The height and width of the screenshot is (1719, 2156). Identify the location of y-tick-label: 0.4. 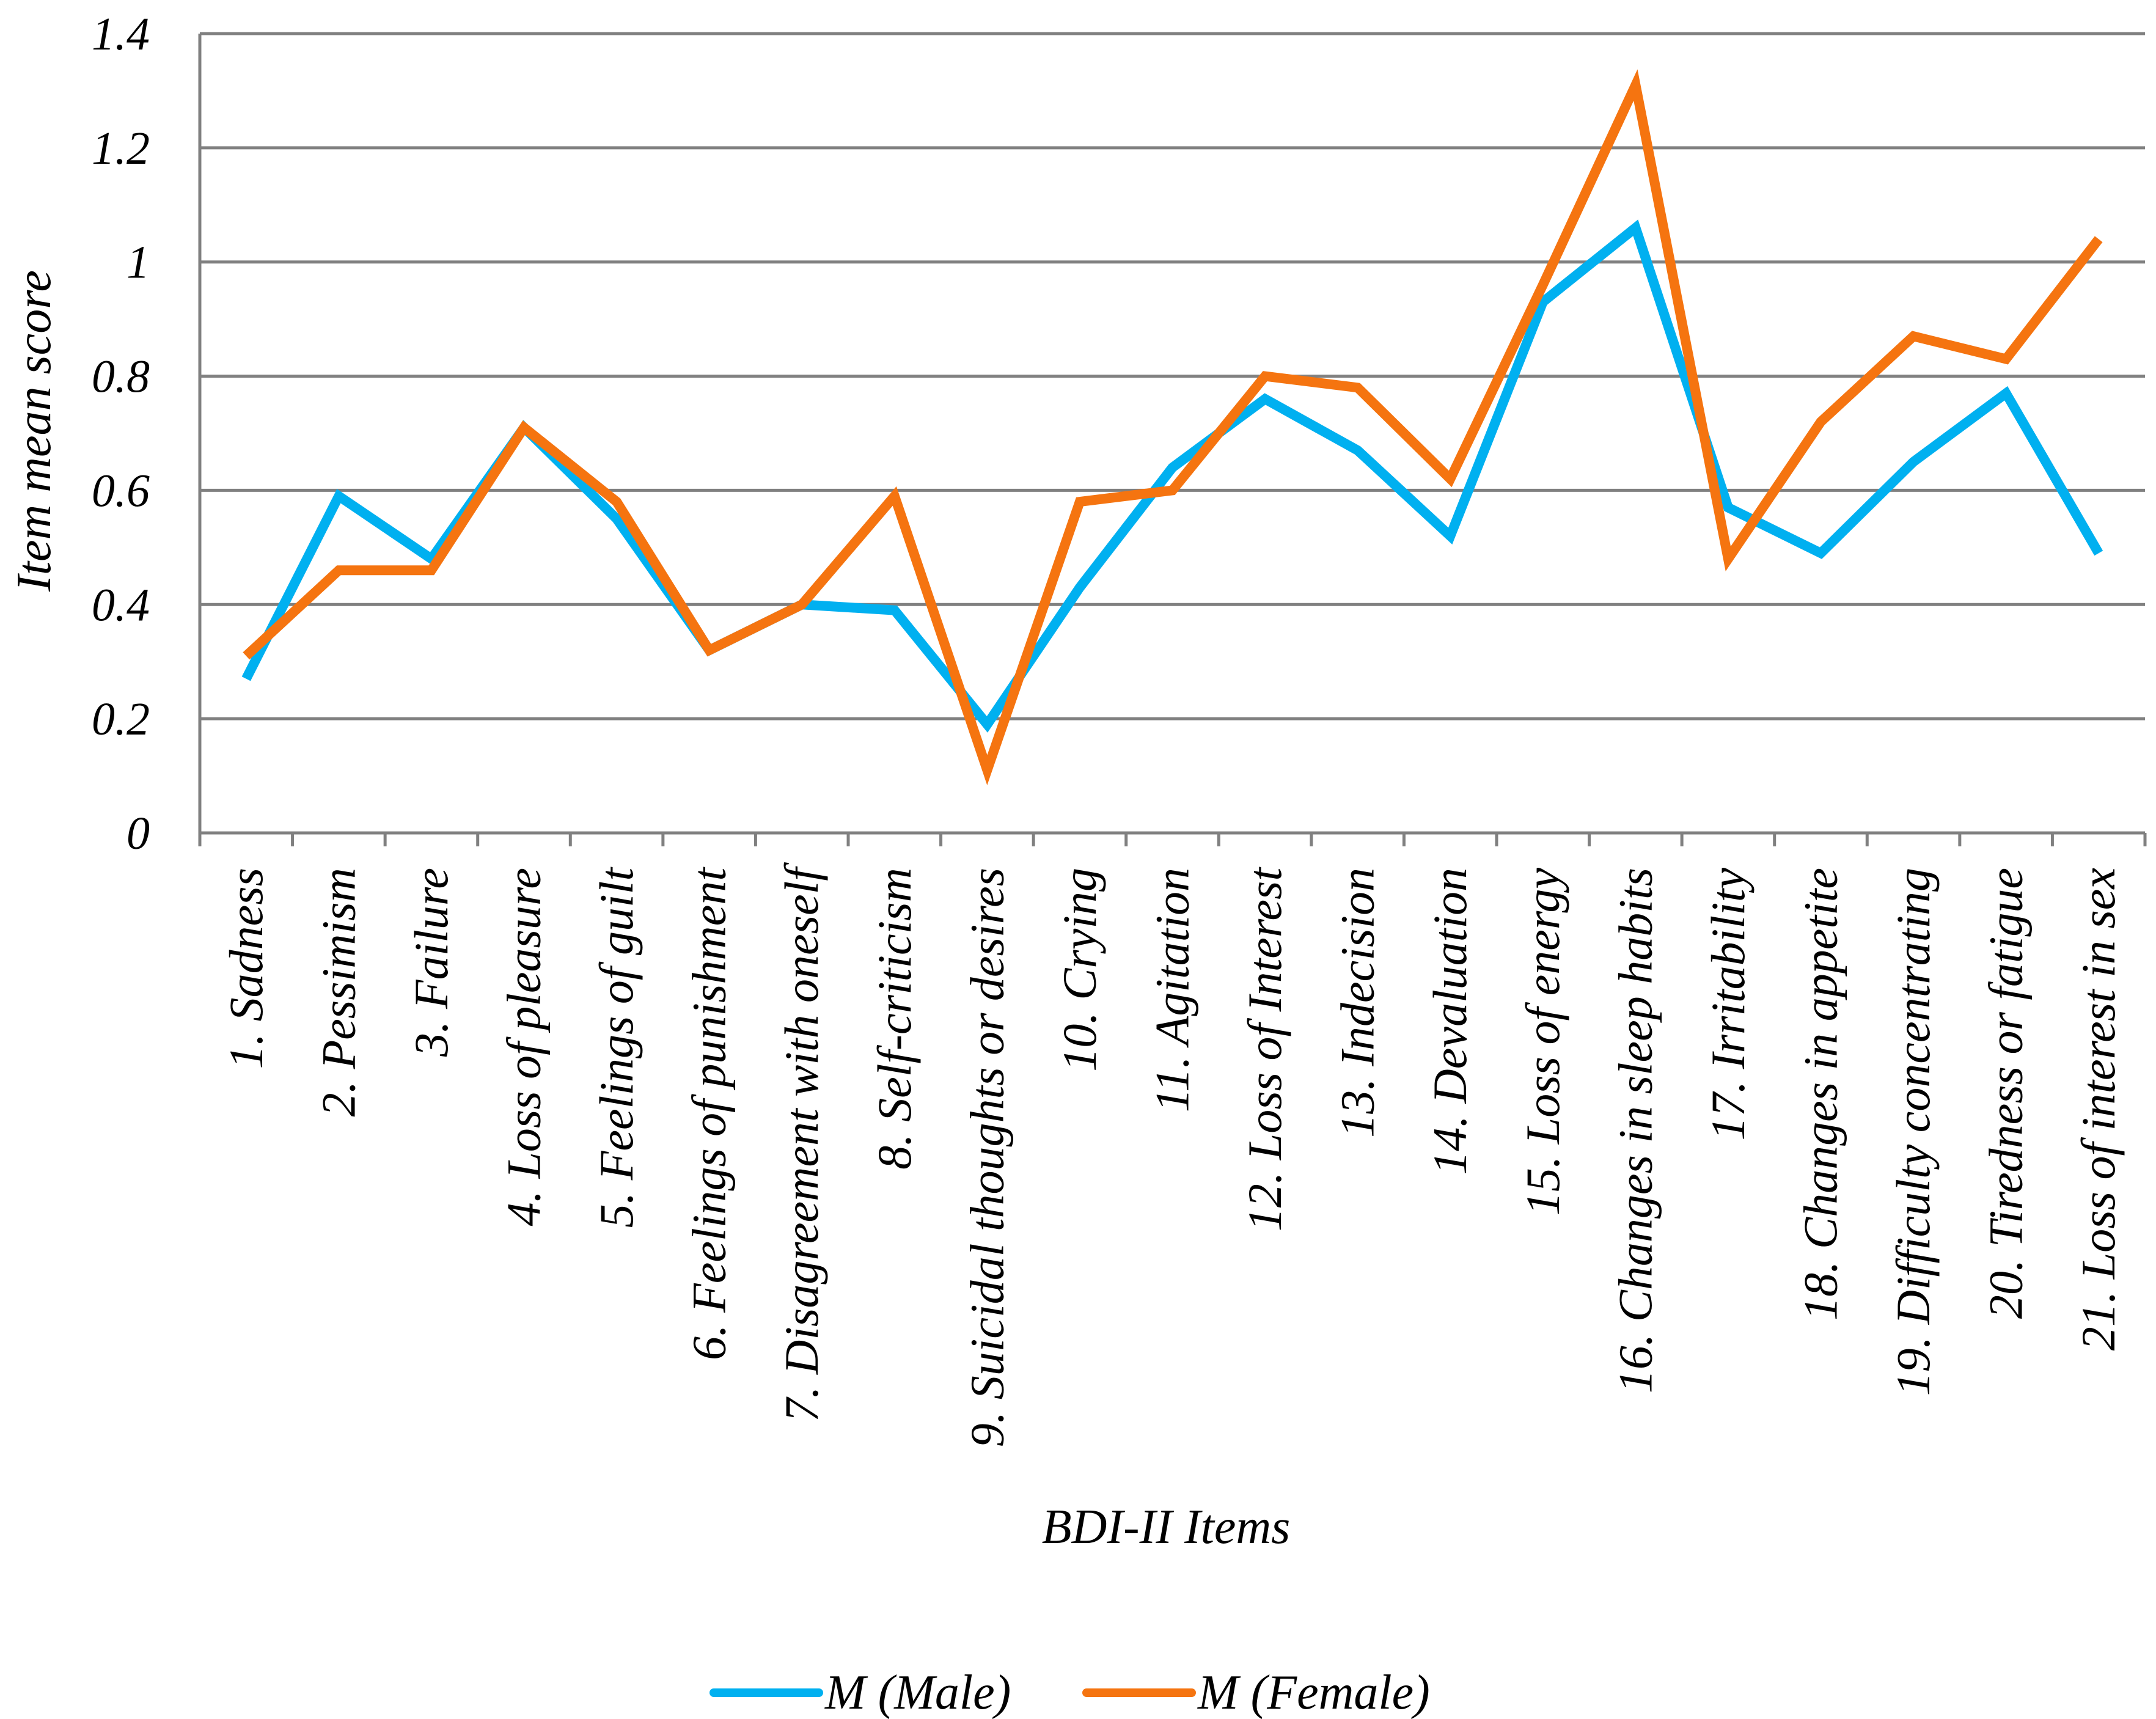
(121, 605).